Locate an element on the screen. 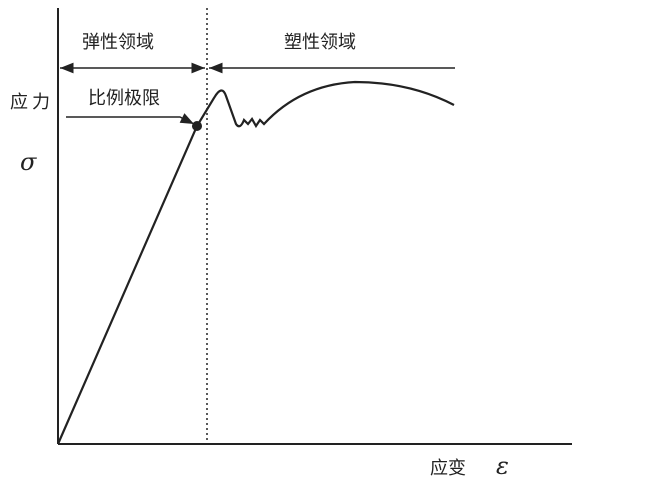 This screenshot has width=660, height=488. plastic-region-label: 塑性领域 is located at coordinates (320, 42).